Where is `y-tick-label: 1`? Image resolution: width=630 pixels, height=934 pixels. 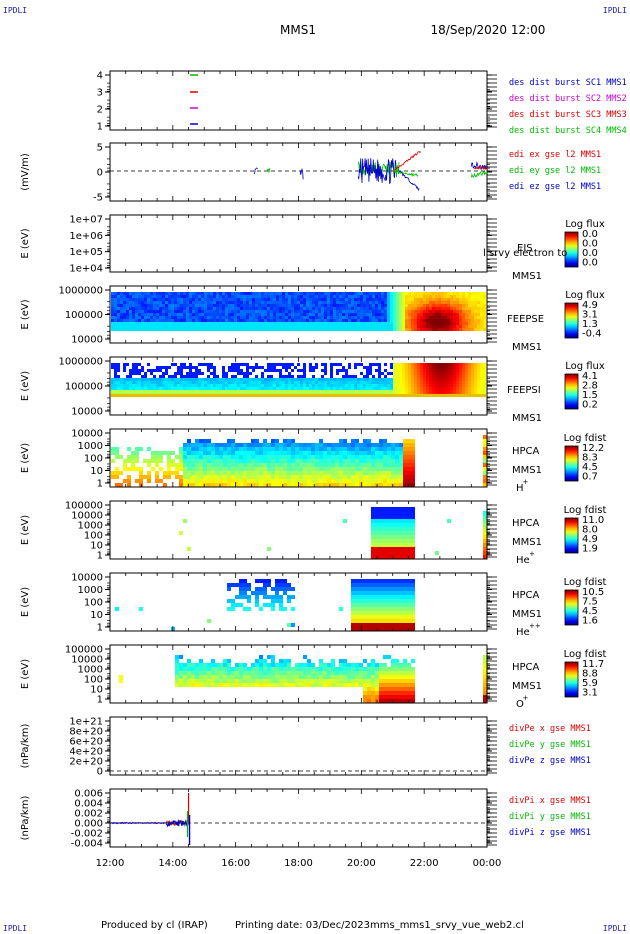
y-tick-label: 1 is located at coordinates (100, 127).